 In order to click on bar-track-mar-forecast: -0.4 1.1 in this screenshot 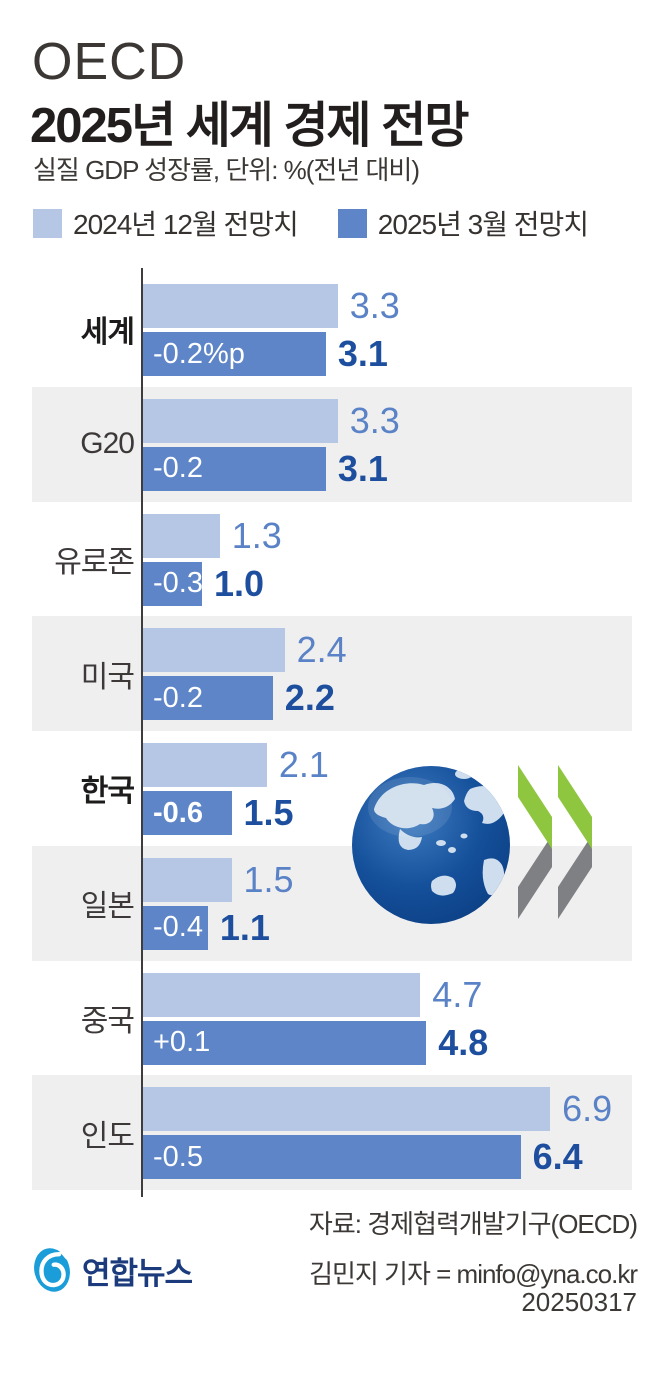, I will do `click(332, 927)`.